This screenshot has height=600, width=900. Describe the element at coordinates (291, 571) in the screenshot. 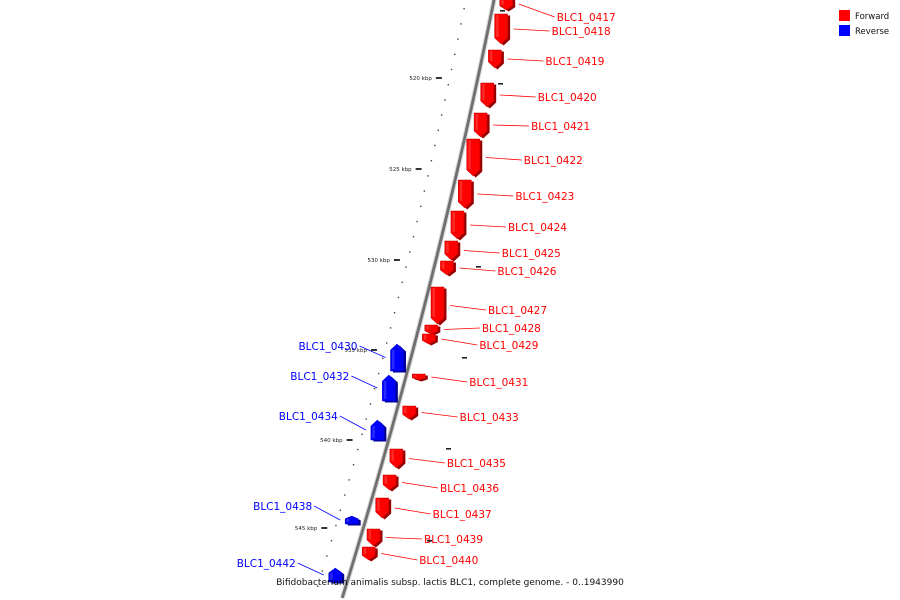

I see `gene-blc1-0442: BLC1_0442` at that location.